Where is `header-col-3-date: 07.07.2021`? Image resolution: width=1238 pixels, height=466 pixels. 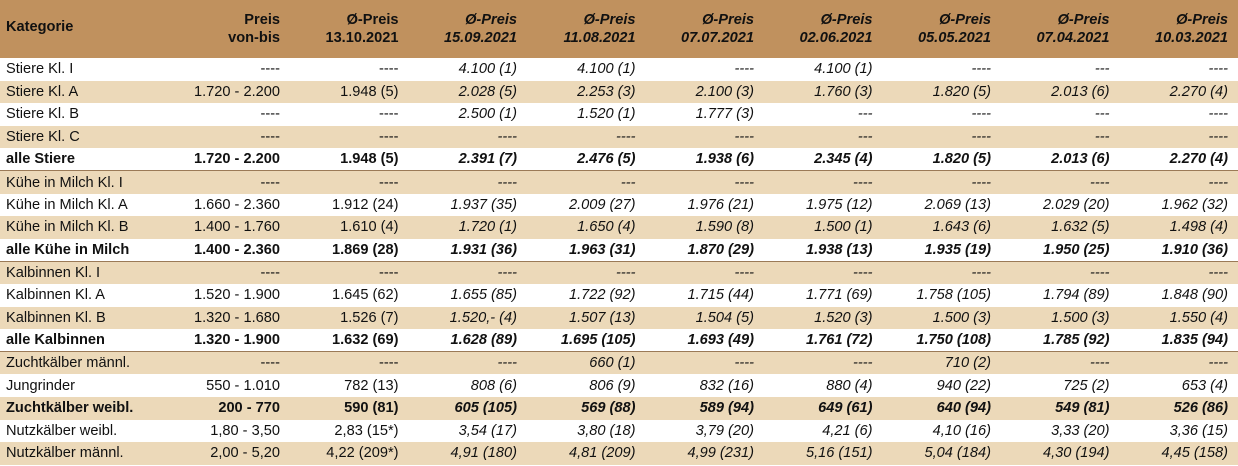 header-col-3-date: 07.07.2021 is located at coordinates (717, 38).